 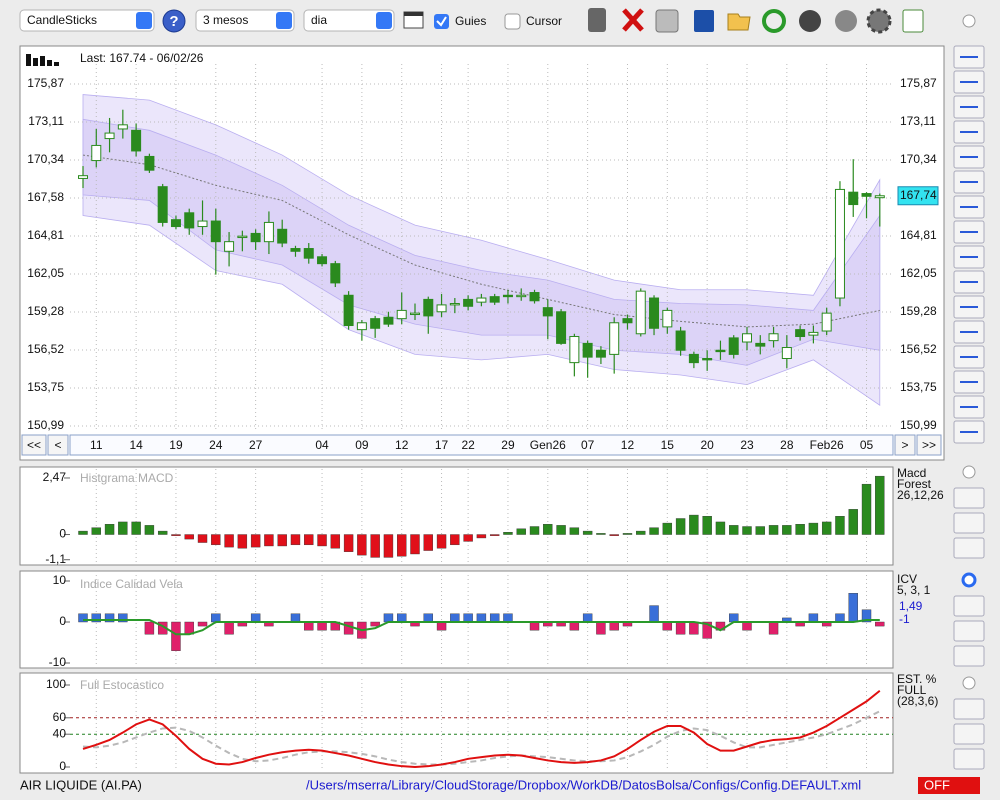 What do you see at coordinates (319, 20) in the screenshot?
I see `interval-select-text: dia` at bounding box center [319, 20].